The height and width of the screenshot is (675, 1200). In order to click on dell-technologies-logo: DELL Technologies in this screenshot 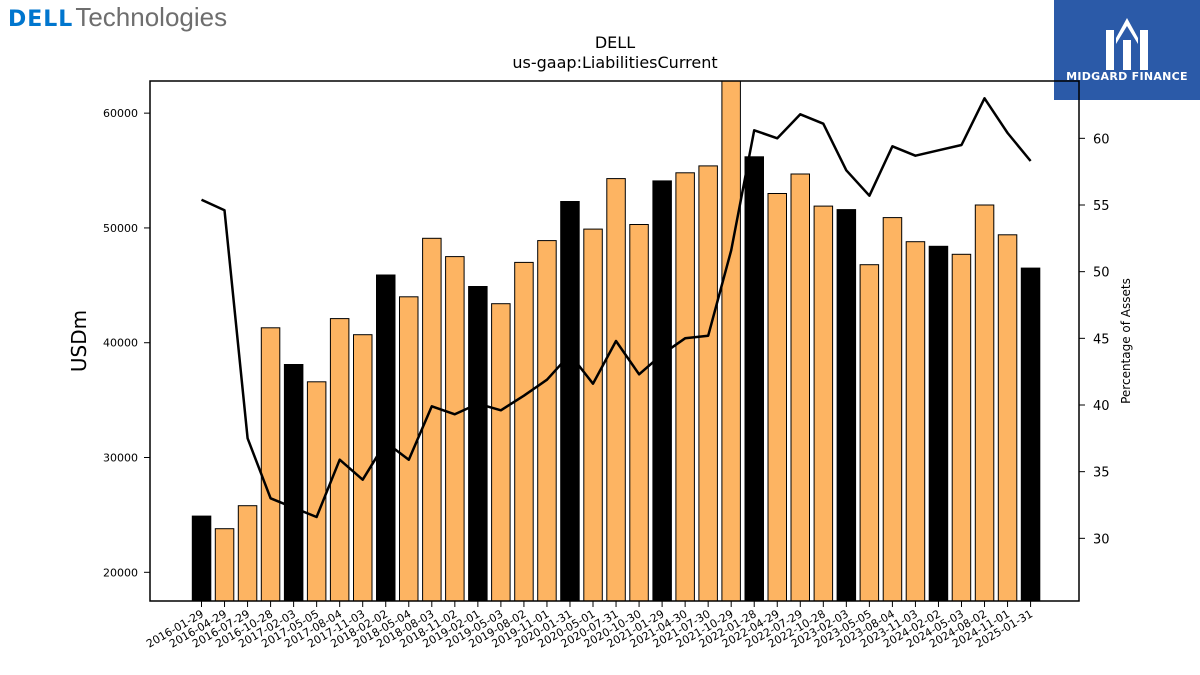, I will do `click(117, 19)`.